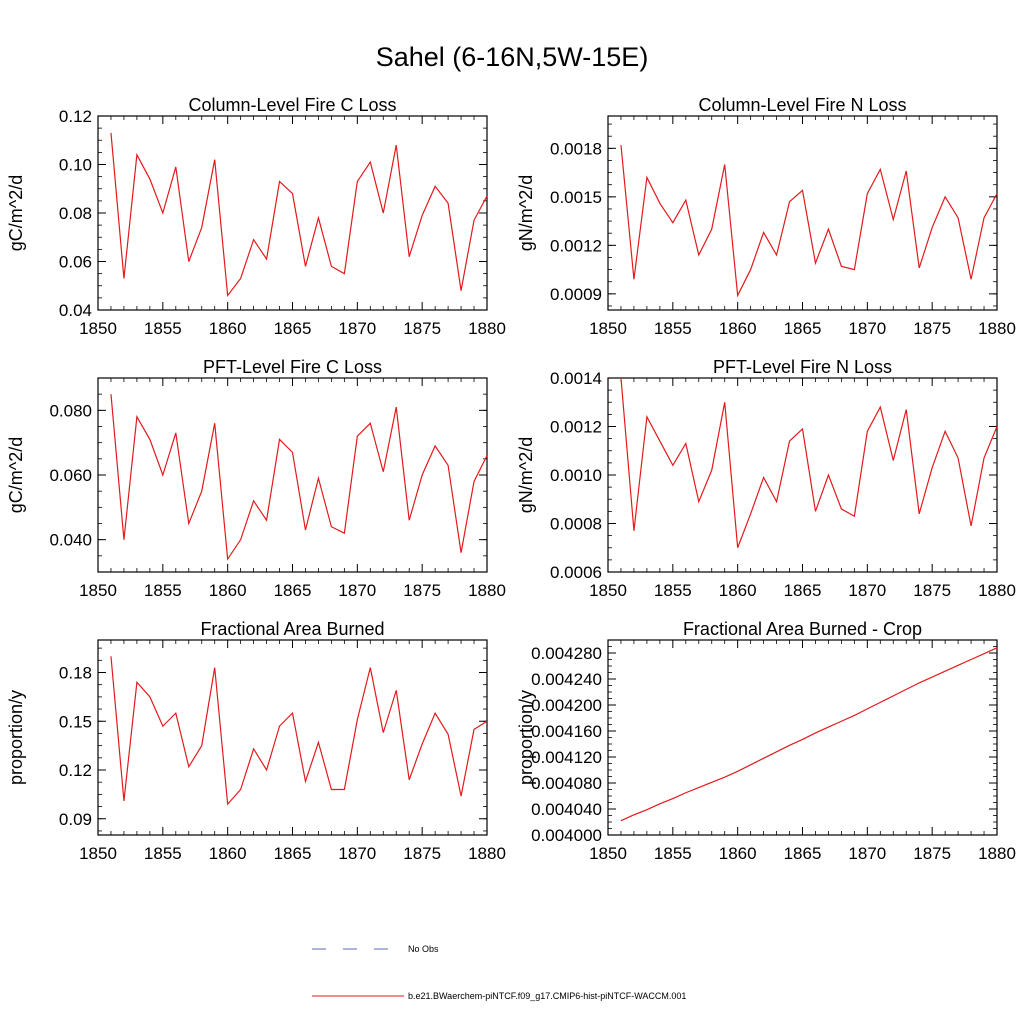 The image size is (1024, 1029). What do you see at coordinates (70, 540) in the screenshot?
I see `y-tick-label: 0.040` at bounding box center [70, 540].